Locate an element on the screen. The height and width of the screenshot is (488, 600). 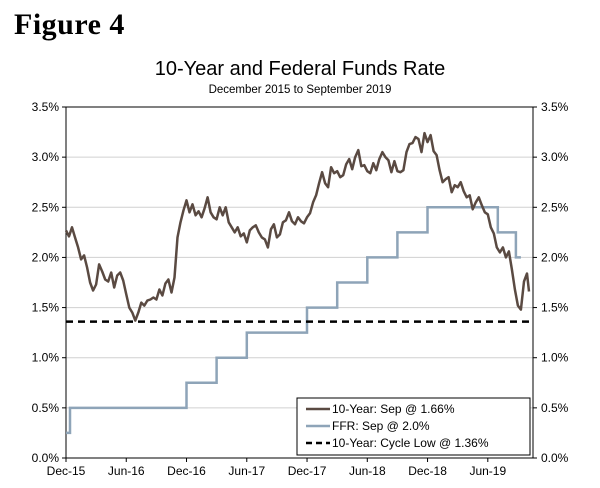
y-tick-label-left: 2.0% is located at coordinates (46, 257).